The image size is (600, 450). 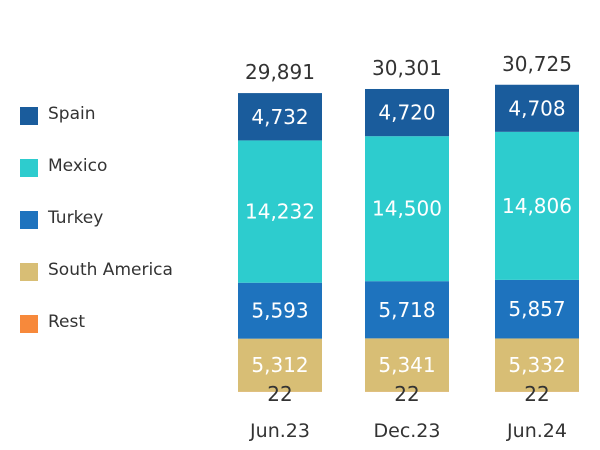 I want to click on data-label-turkey: 5,857, so click(x=536, y=309).